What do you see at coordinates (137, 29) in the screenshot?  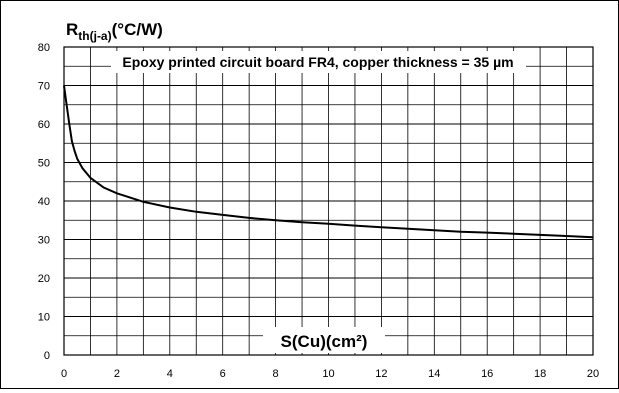 I see `y-axis-label-unit: (°C/W)` at bounding box center [137, 29].